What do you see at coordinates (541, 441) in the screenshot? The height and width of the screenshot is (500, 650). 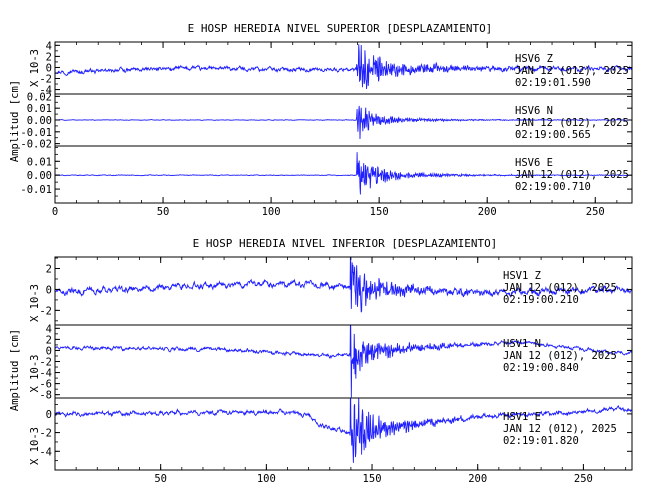 I see `start-time-label: 02:19:01.820` at bounding box center [541, 441].